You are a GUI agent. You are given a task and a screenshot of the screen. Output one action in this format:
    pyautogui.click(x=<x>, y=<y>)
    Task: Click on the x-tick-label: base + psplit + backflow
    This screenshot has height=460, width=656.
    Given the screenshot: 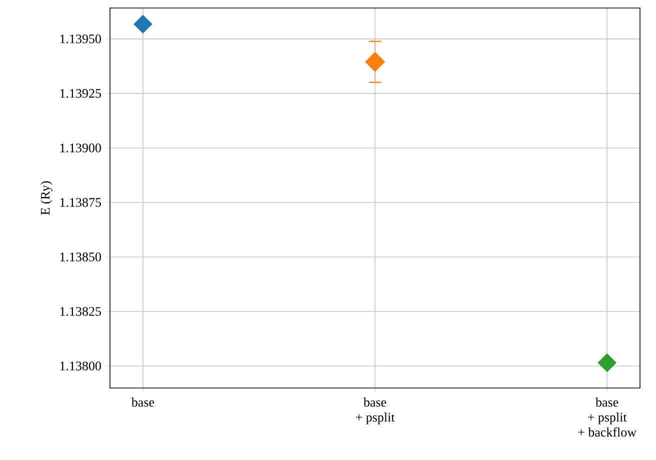 What is the action you would take?
    pyautogui.click(x=607, y=417)
    